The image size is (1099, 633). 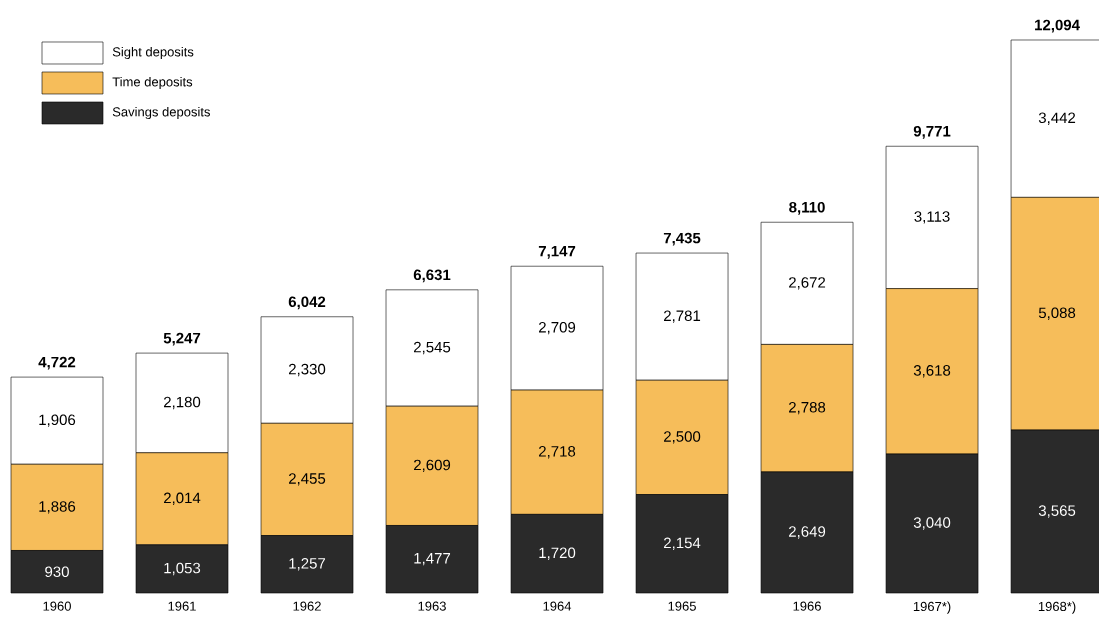 I want to click on total-label: 8,110, so click(x=807, y=208).